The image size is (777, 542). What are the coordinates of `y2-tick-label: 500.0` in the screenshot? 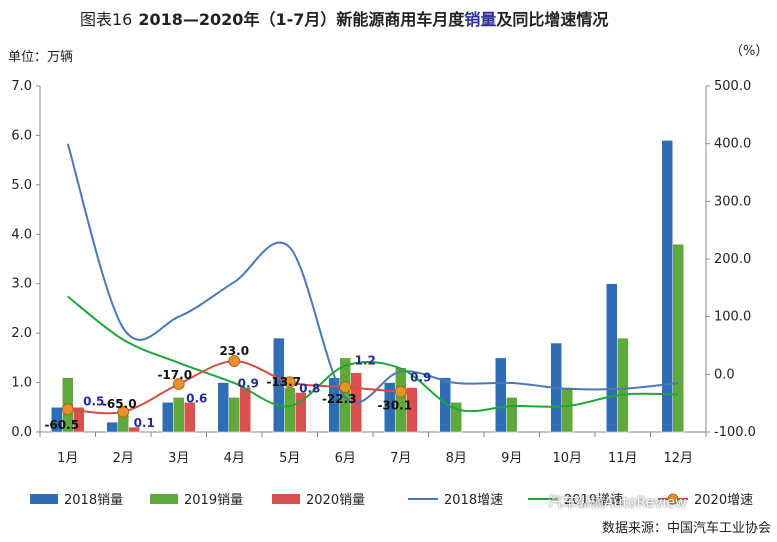 It's located at (732, 86).